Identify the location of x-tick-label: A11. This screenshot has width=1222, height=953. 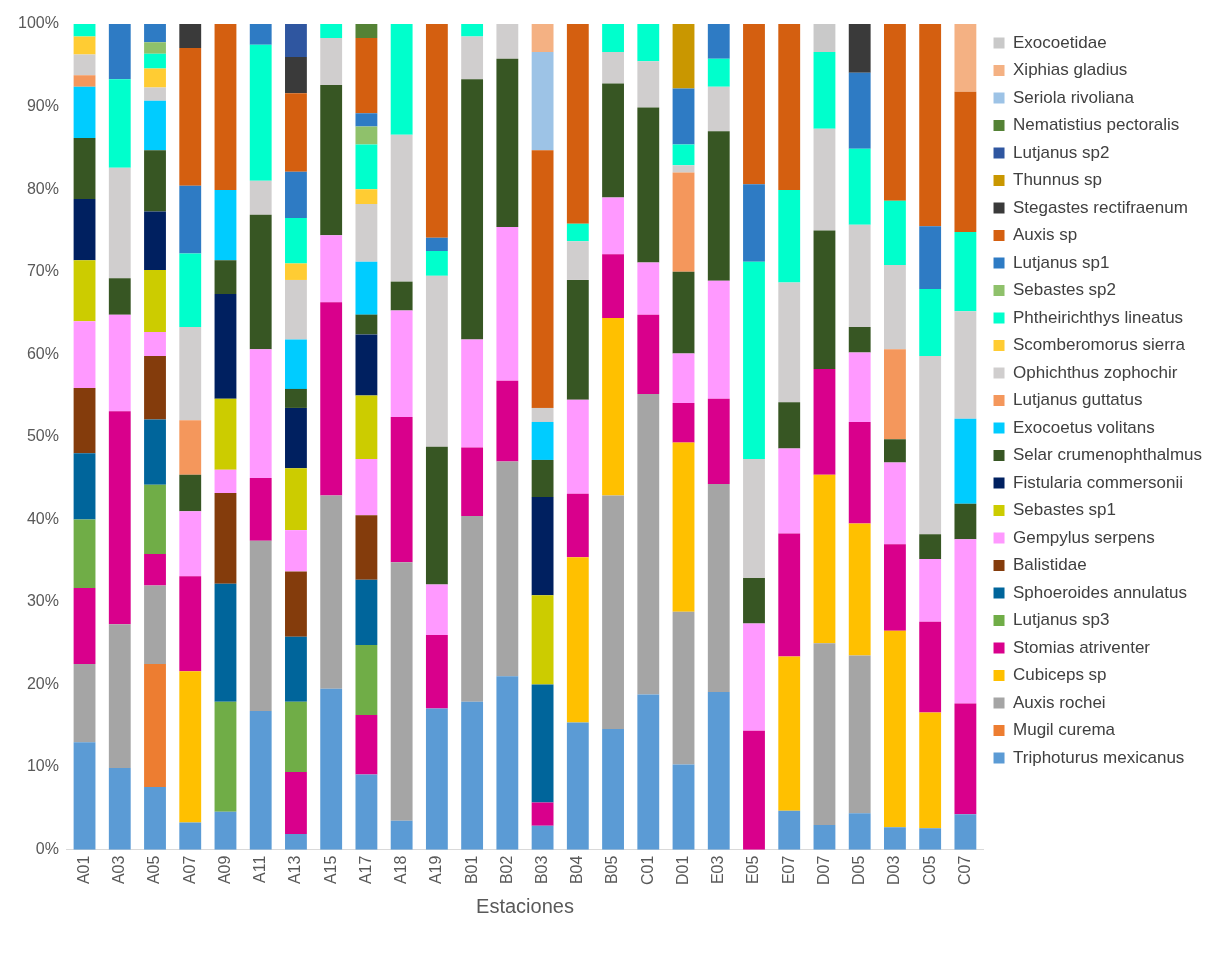
(260, 869).